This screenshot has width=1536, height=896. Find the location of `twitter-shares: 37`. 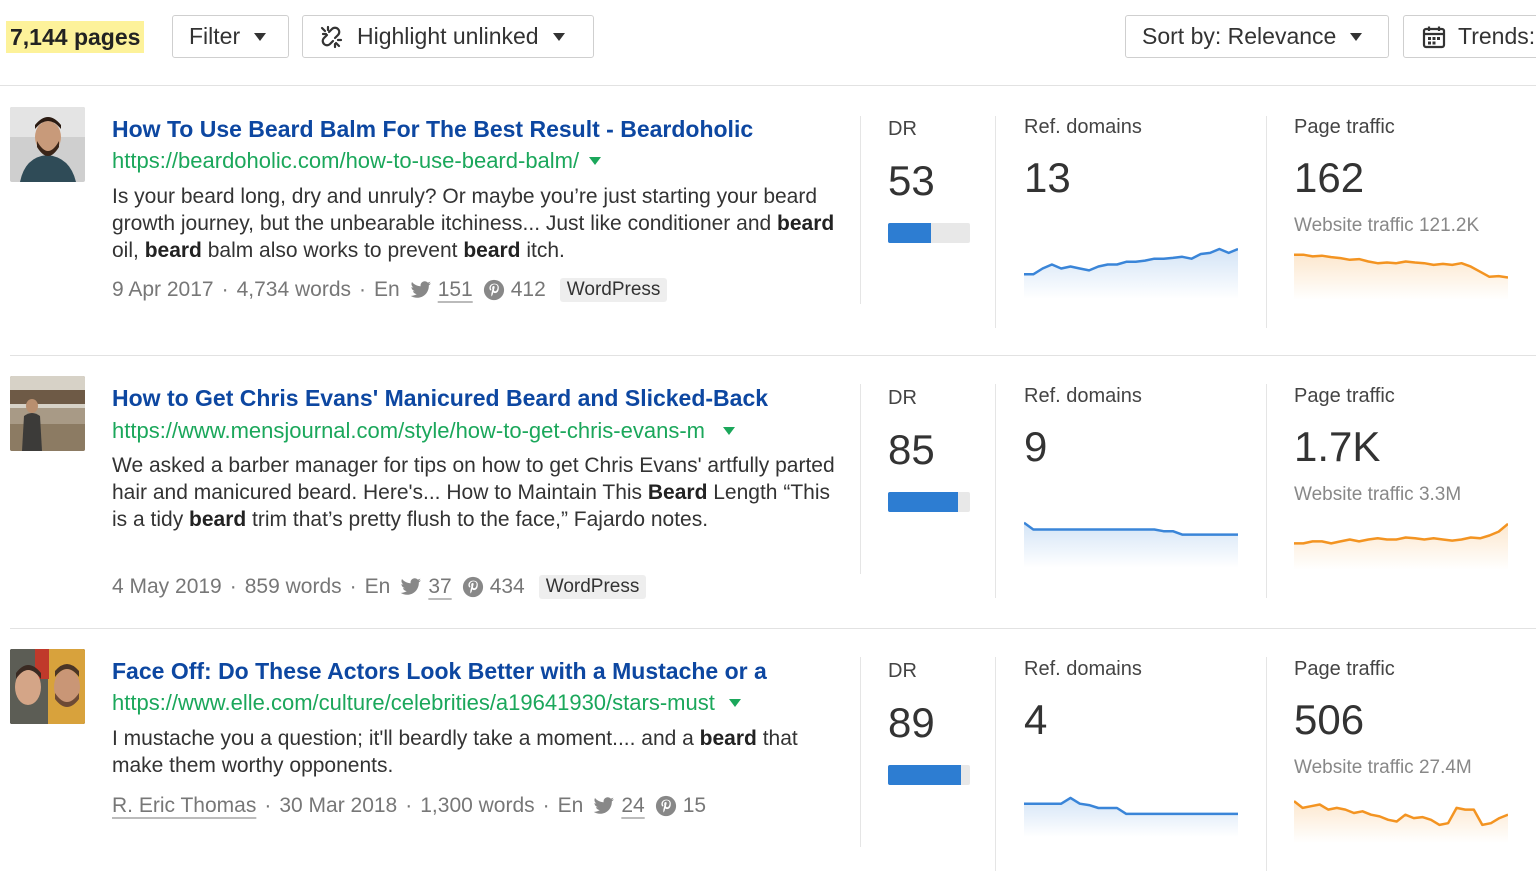

twitter-shares: 37 is located at coordinates (440, 586).